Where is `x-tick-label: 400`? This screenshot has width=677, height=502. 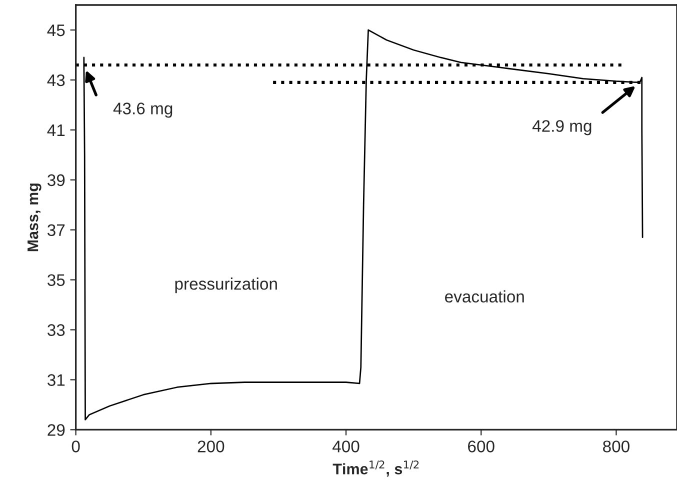 x-tick-label: 400 is located at coordinates (346, 446).